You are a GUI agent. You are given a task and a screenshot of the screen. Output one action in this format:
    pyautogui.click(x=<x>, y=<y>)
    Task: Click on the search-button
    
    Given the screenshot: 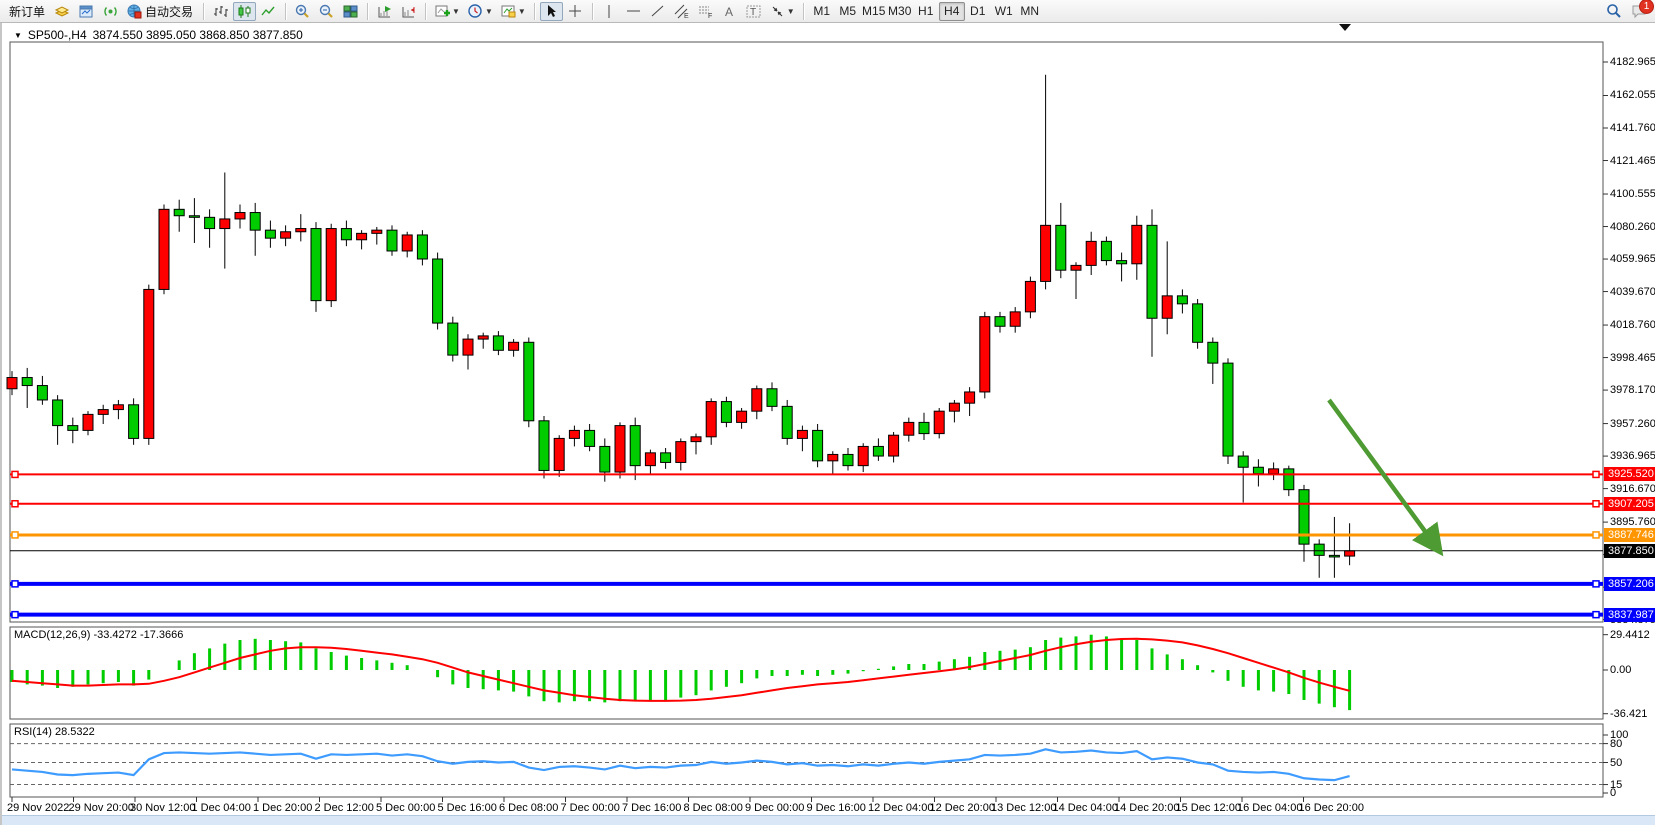 What is the action you would take?
    pyautogui.click(x=1614, y=11)
    